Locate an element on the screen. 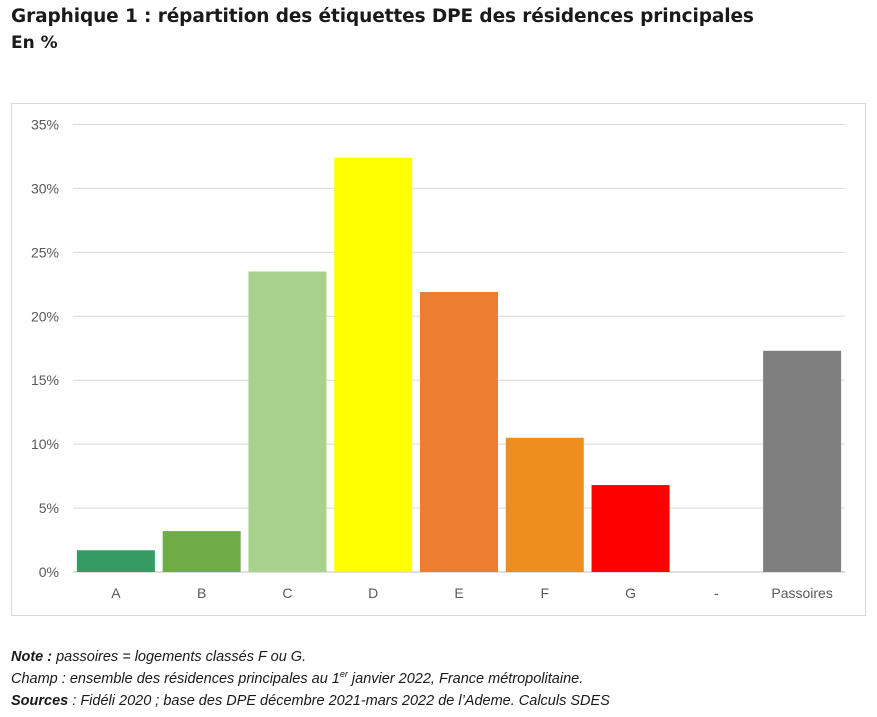 This screenshot has height=717, width=877. x-tick-label: G is located at coordinates (630, 593).